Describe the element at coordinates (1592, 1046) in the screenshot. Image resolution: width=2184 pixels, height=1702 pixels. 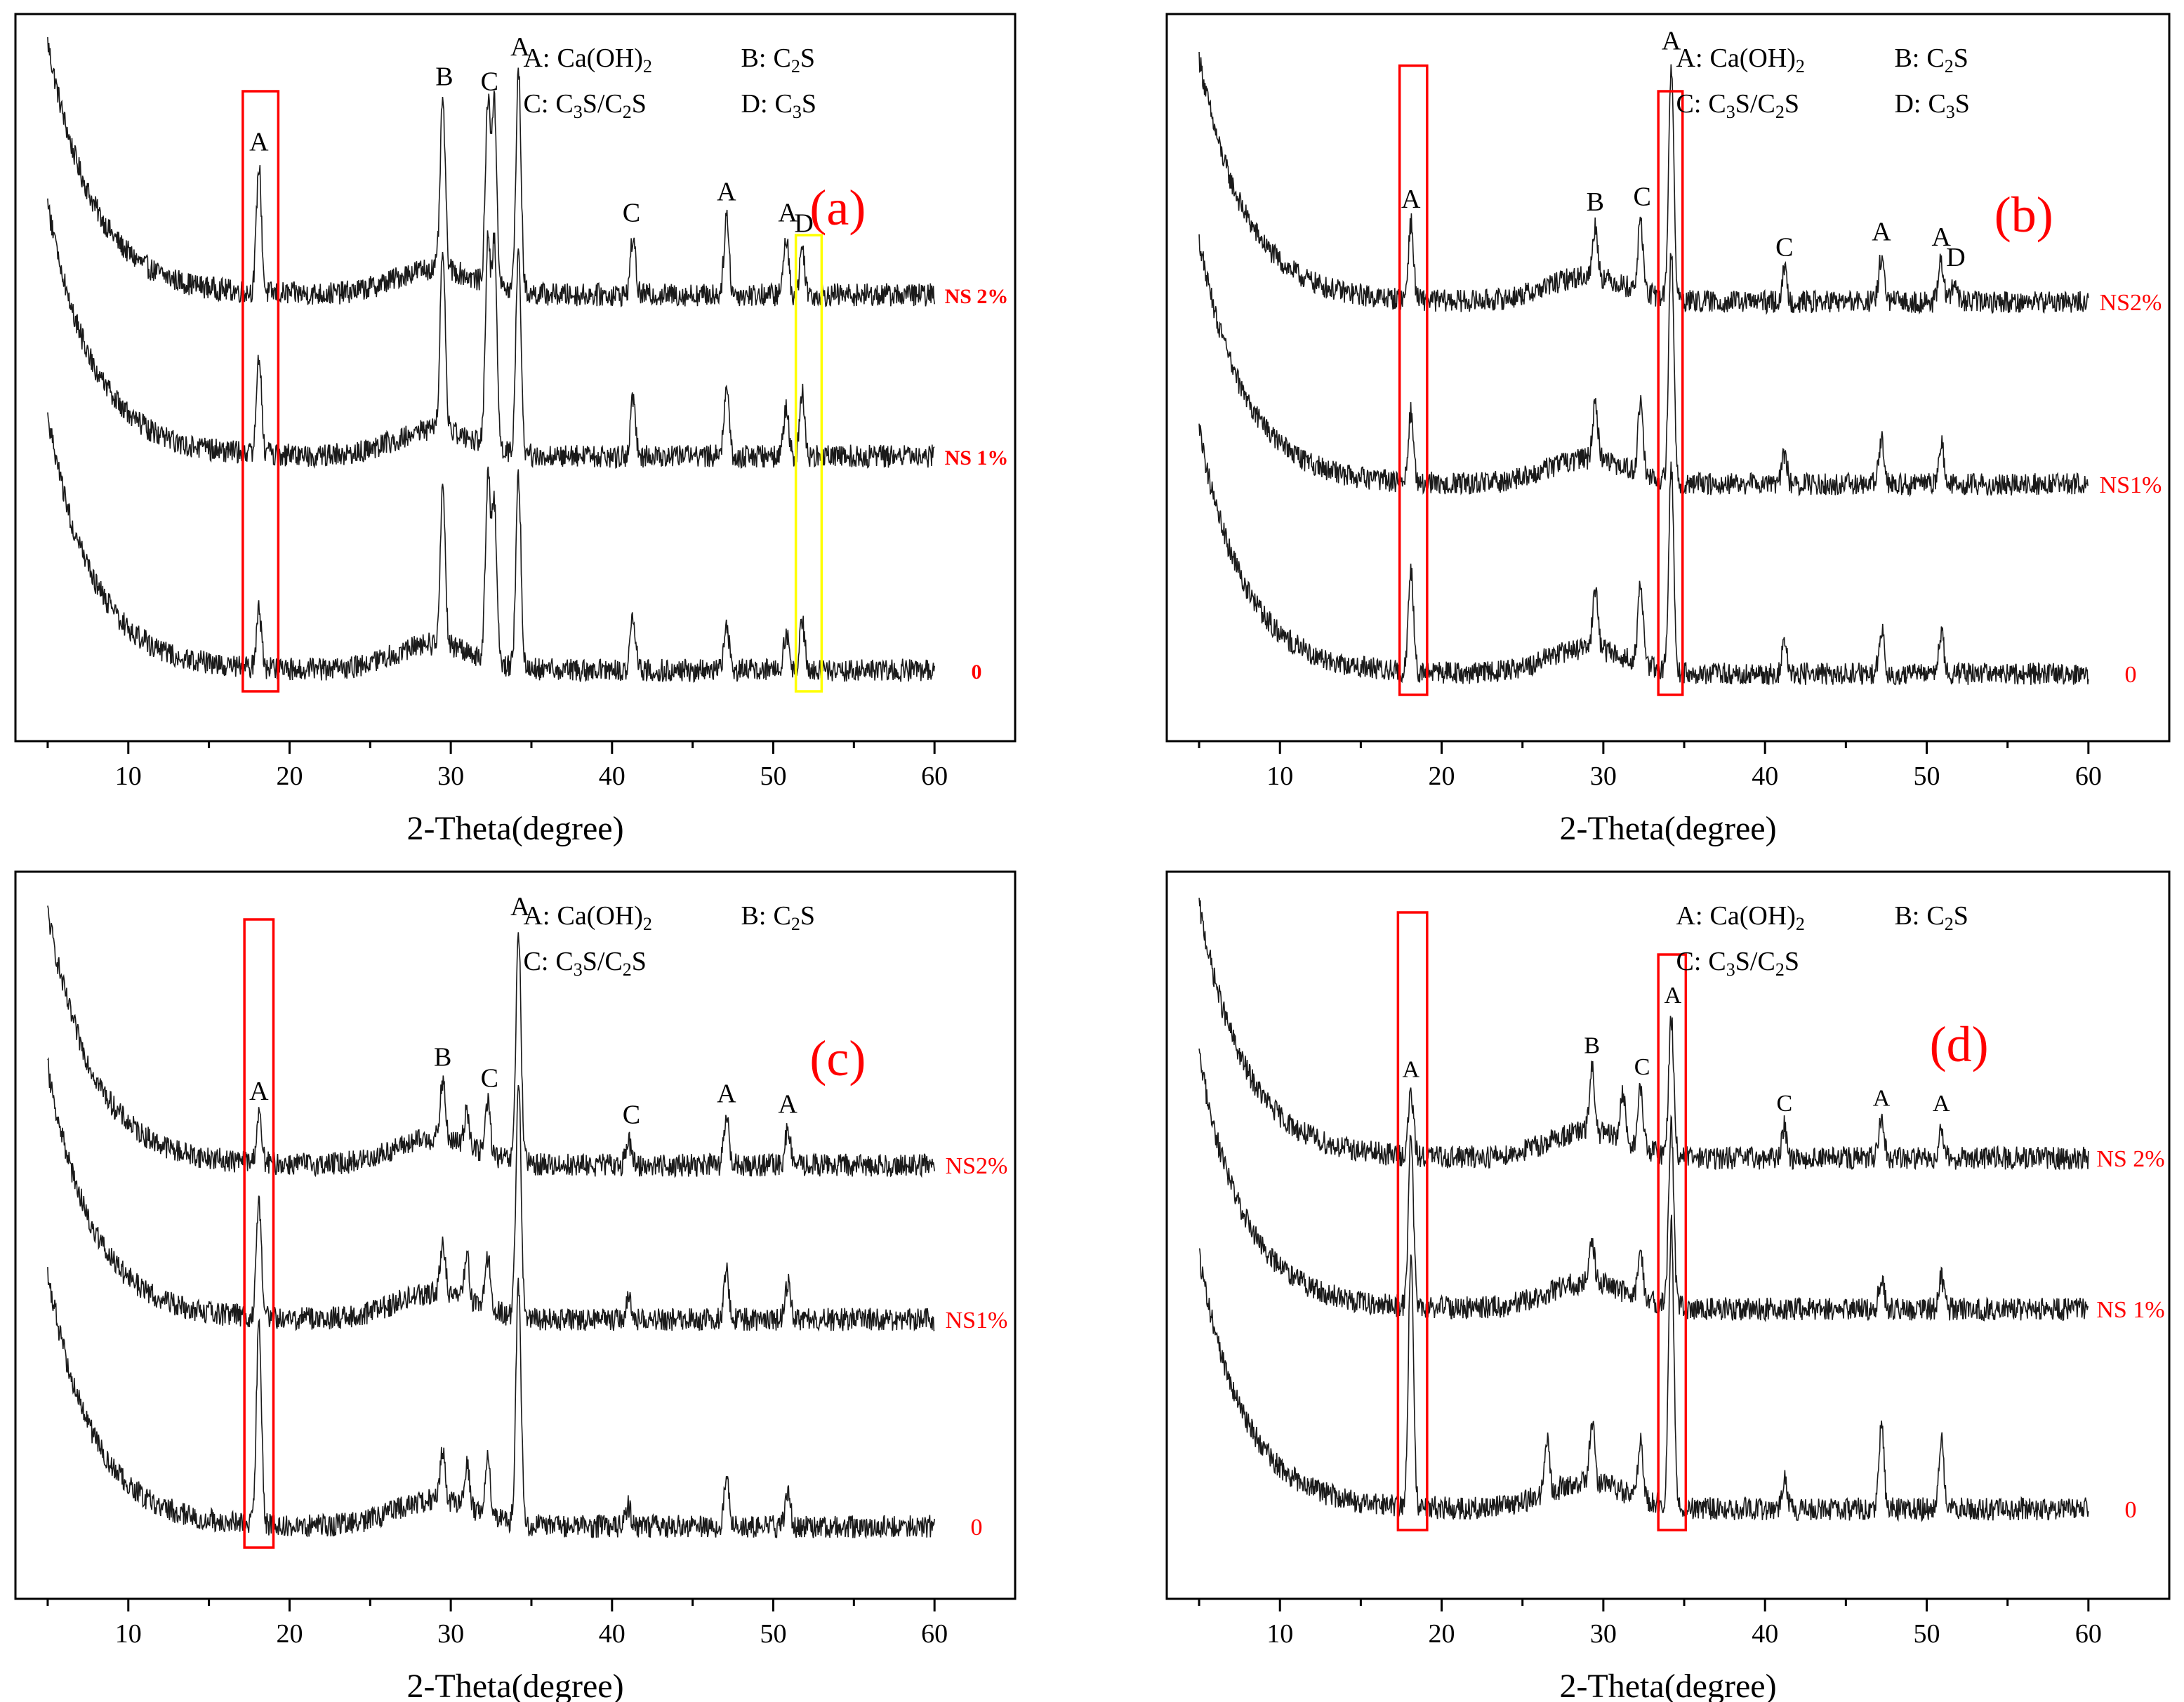
I see `peak-label: B` at that location.